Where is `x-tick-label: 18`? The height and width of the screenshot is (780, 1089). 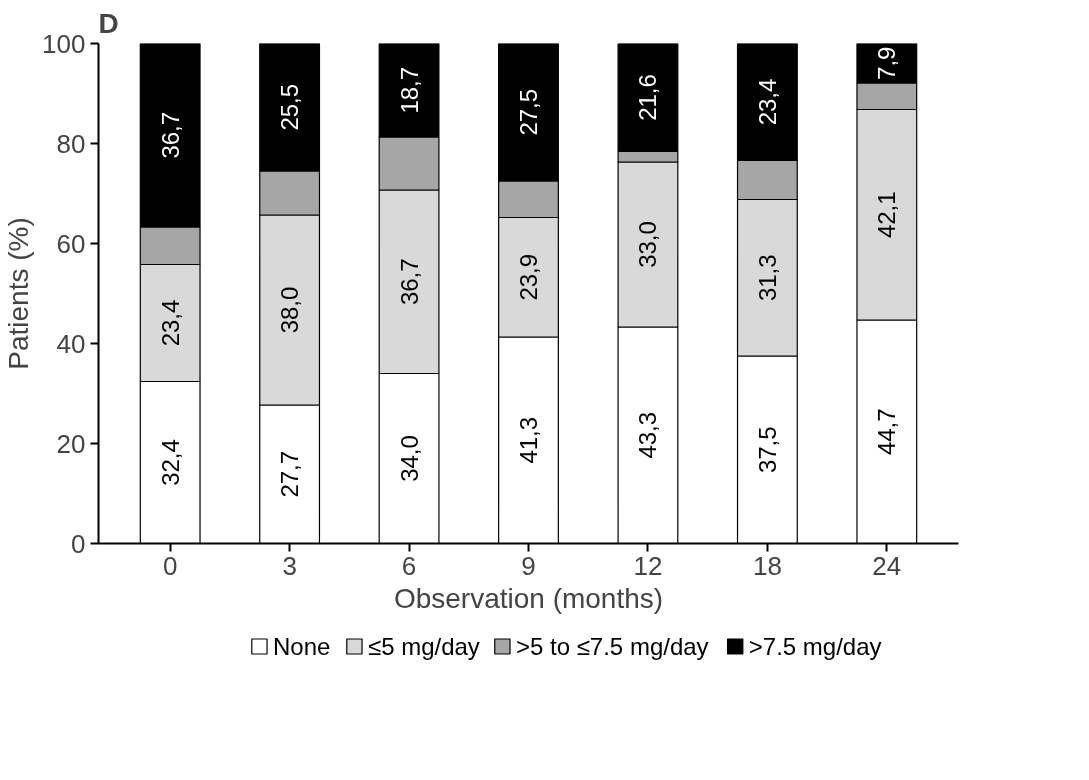 x-tick-label: 18 is located at coordinates (767, 565).